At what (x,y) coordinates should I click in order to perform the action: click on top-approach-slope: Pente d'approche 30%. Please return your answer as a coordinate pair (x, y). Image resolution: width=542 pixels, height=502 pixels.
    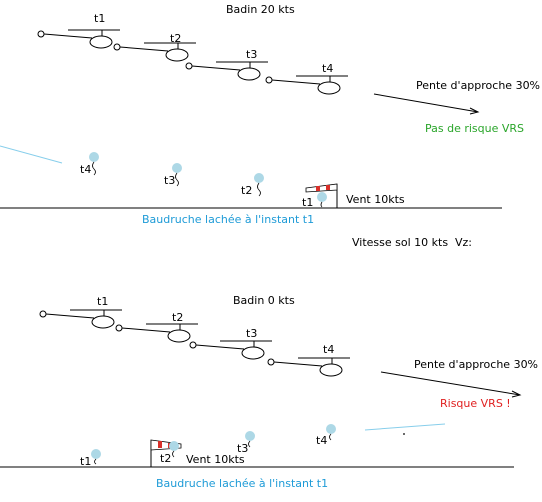
    Looking at the image, I should click on (478, 85).